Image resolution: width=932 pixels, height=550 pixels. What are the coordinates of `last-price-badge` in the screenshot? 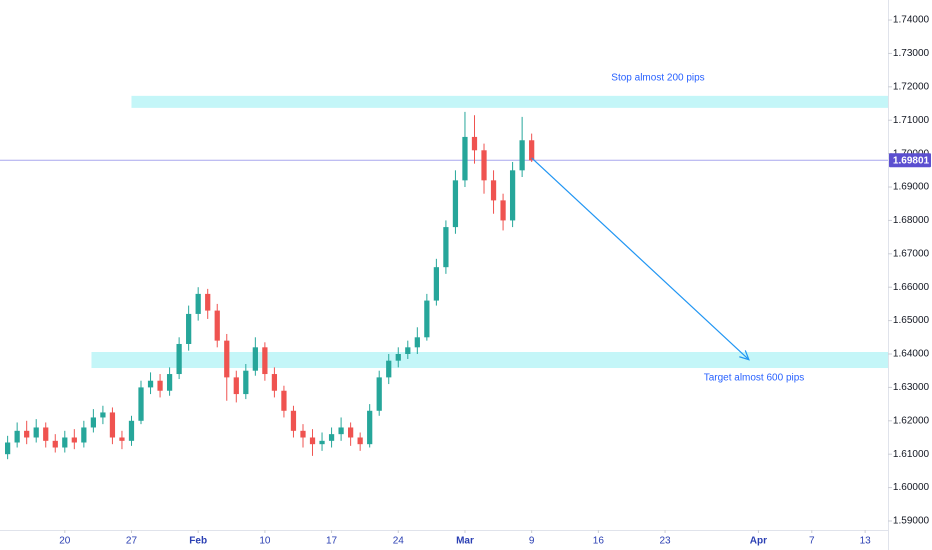 It's located at (910, 160).